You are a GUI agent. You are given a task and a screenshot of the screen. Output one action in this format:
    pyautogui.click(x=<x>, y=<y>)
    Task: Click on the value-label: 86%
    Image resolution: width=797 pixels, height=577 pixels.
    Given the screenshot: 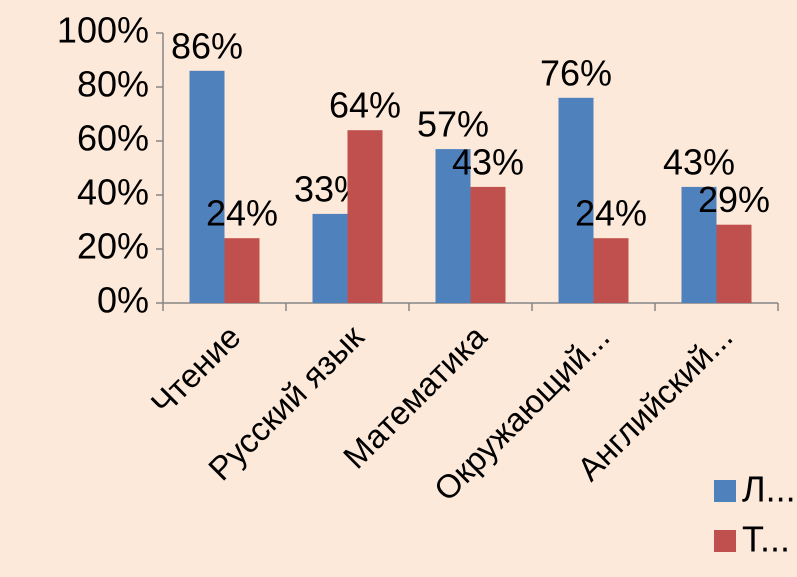 What is the action you would take?
    pyautogui.click(x=207, y=45)
    